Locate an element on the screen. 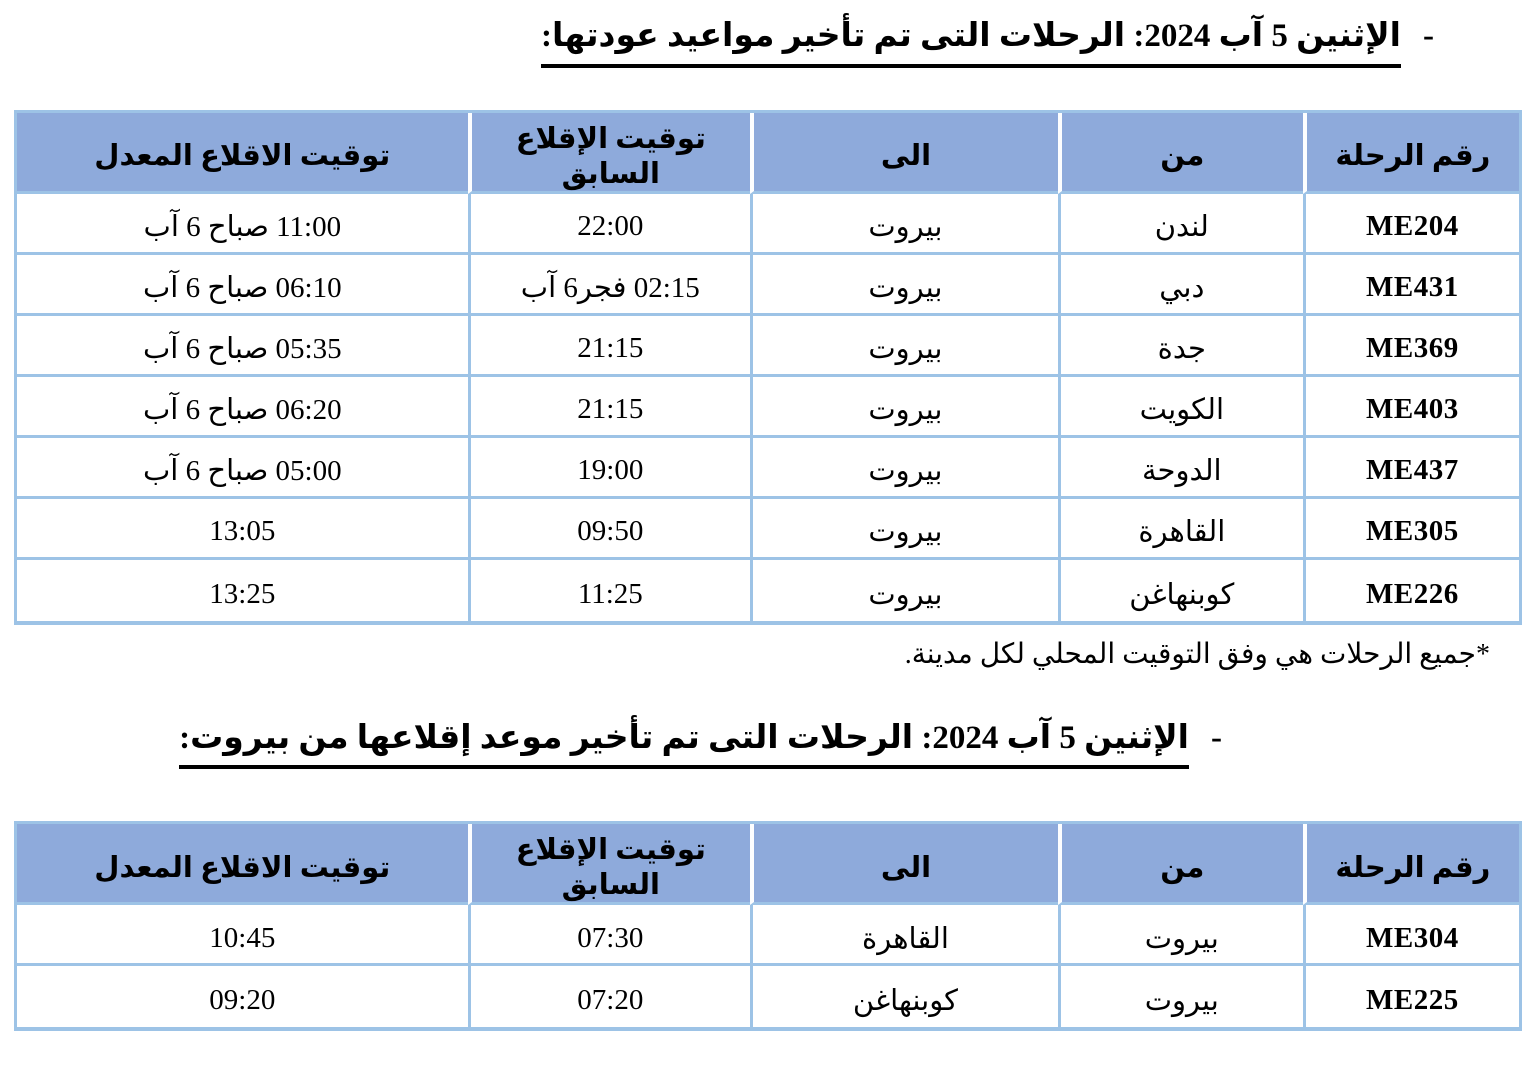 The height and width of the screenshot is (1073, 1536). flight-number-cell: ME369 is located at coordinates (1410, 346).